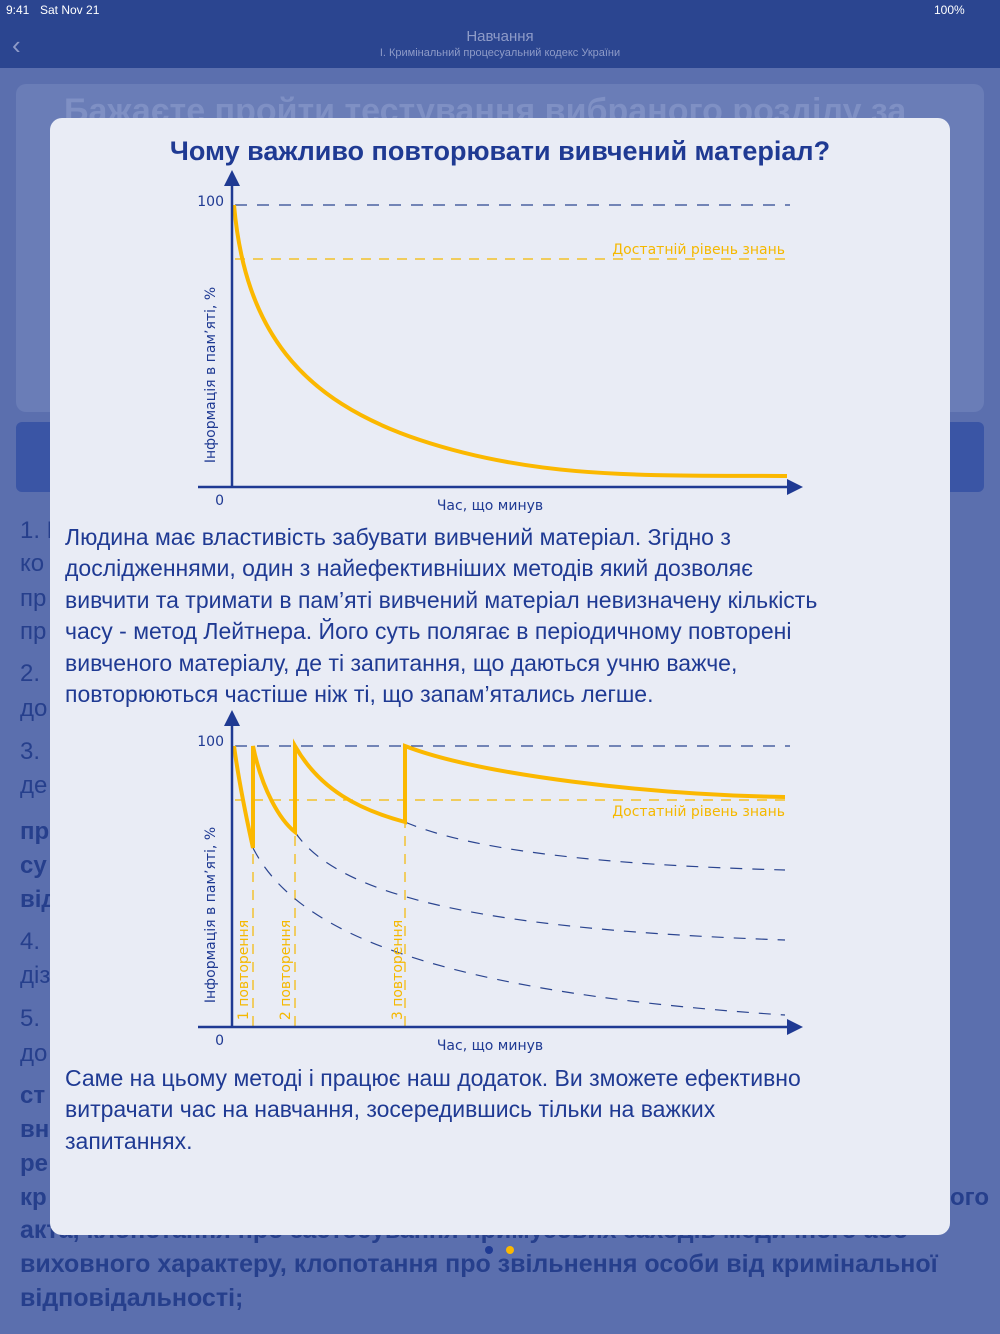 Image resolution: width=1000 pixels, height=1334 pixels. What do you see at coordinates (16, 45) in the screenshot?
I see `back-button: ‹` at bounding box center [16, 45].